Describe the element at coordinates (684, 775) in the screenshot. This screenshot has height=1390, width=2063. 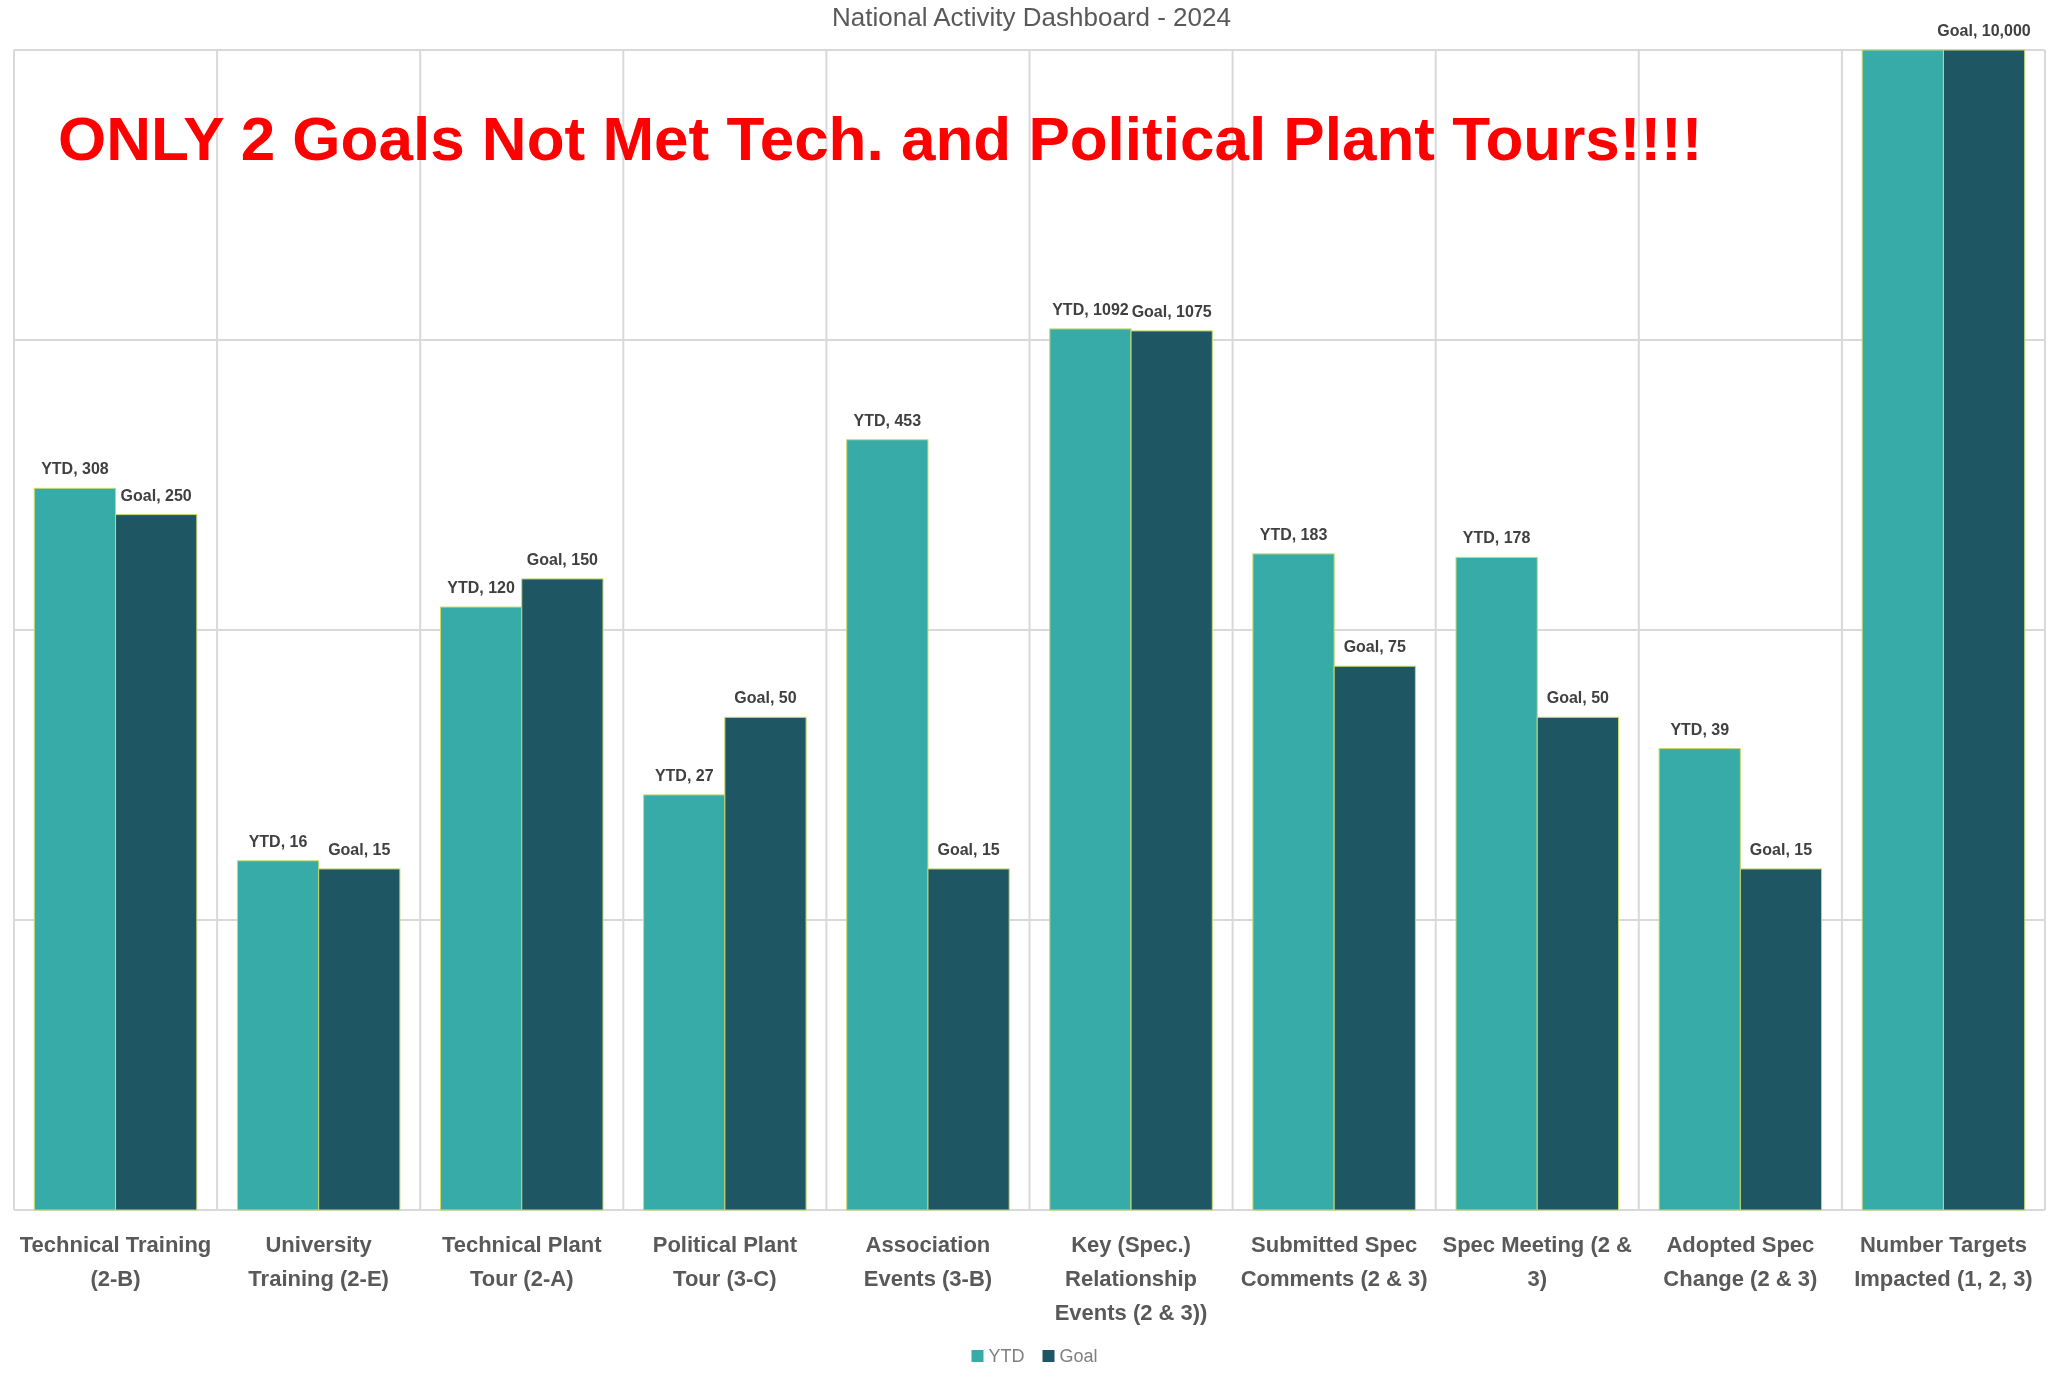
I see `data-label: YTD, 27` at that location.